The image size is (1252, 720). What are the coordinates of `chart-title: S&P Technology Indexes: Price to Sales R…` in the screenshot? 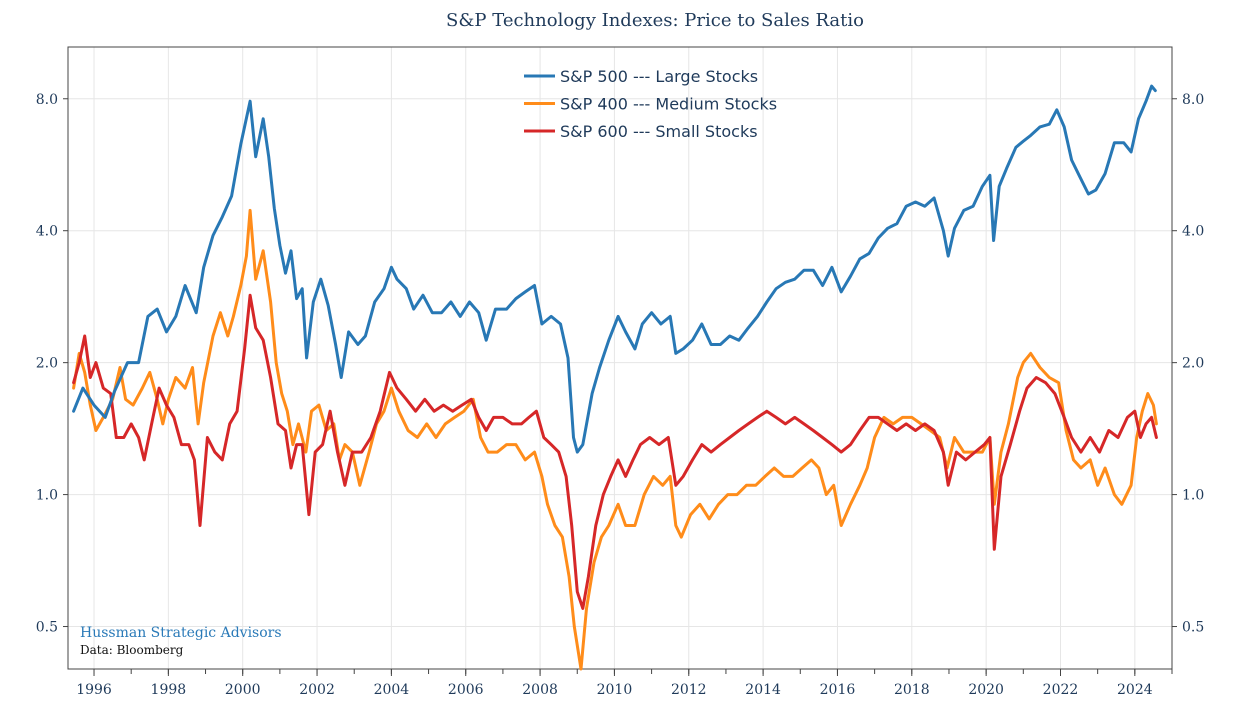 It's located at (655, 20).